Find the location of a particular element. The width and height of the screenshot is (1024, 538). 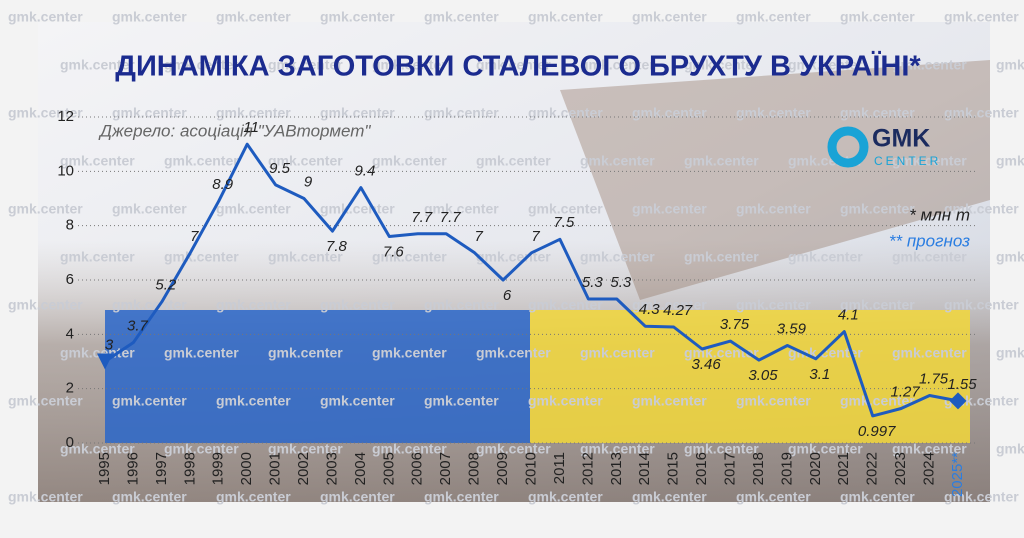

x-tick-label: 2000 is located at coordinates (246, 468).